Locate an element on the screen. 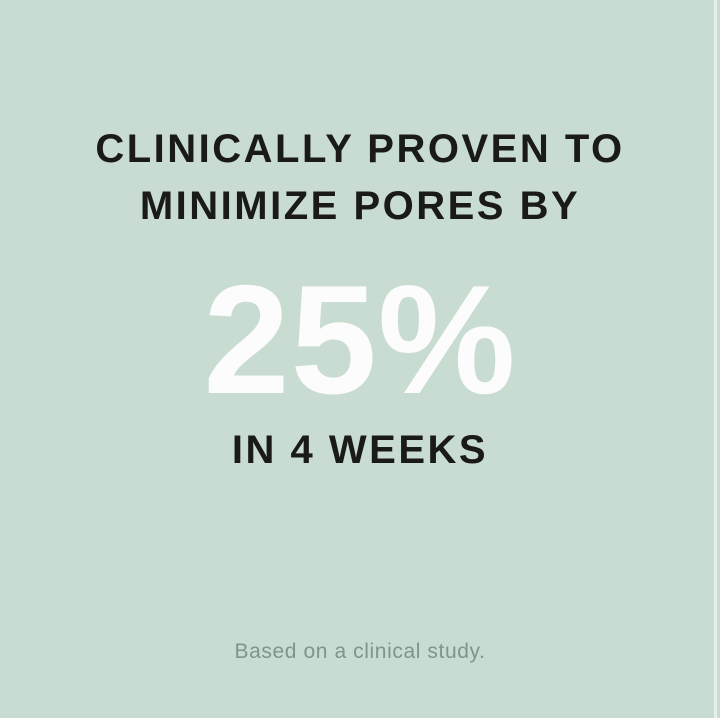 This screenshot has width=720, height=718. right-edge-highlight is located at coordinates (715, 359).